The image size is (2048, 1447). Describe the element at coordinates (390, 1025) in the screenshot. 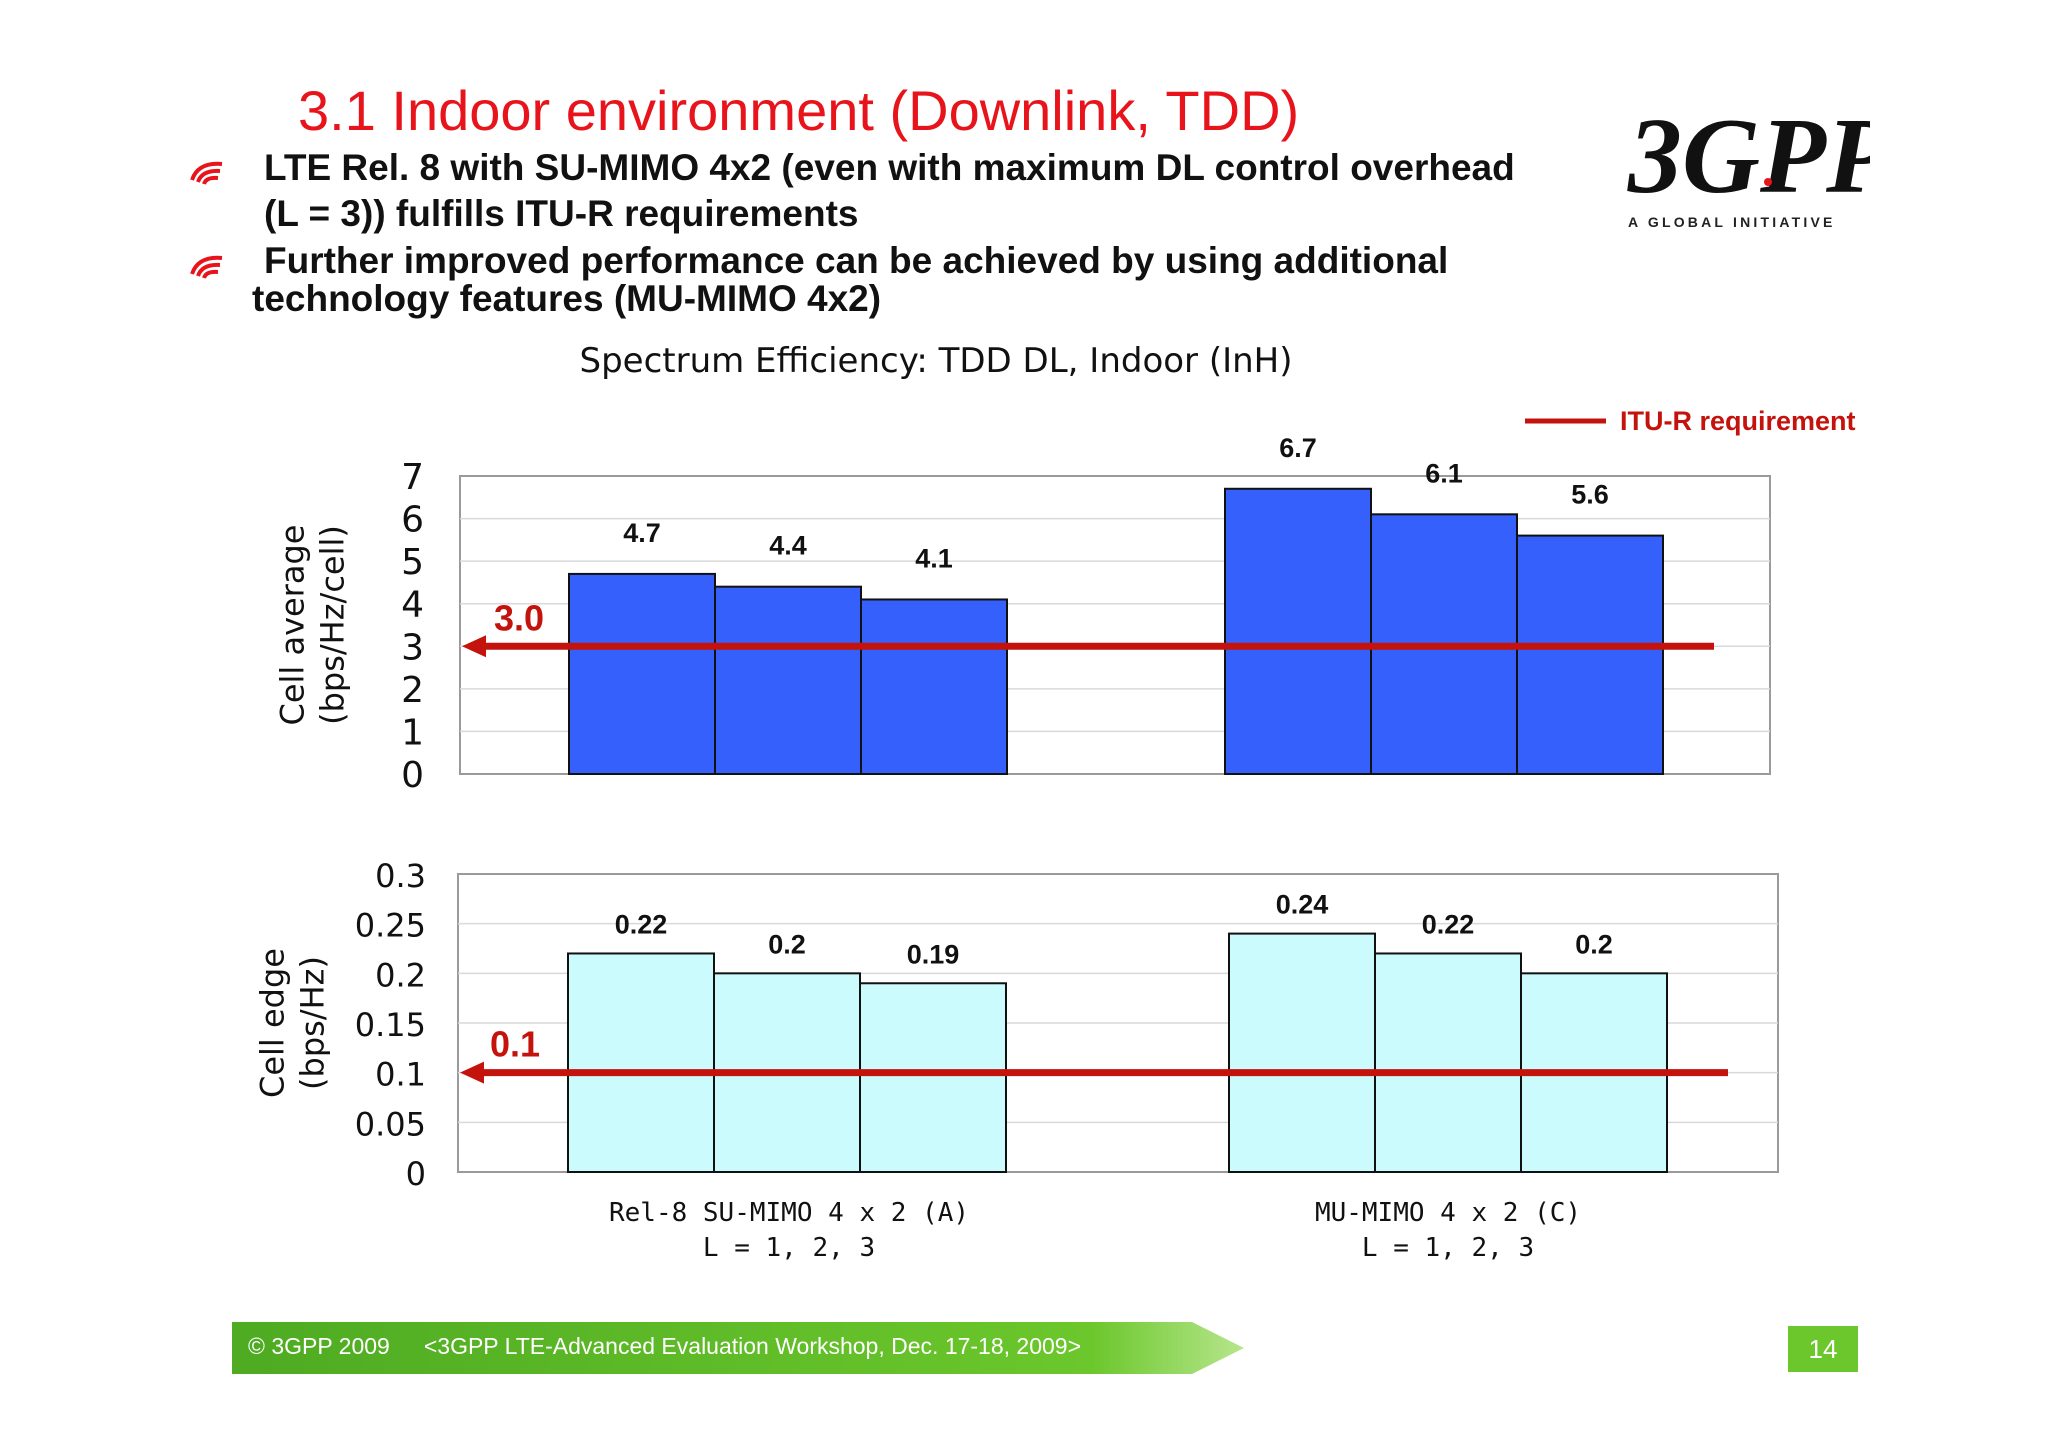

I see `y-tick-label: 0.15` at that location.